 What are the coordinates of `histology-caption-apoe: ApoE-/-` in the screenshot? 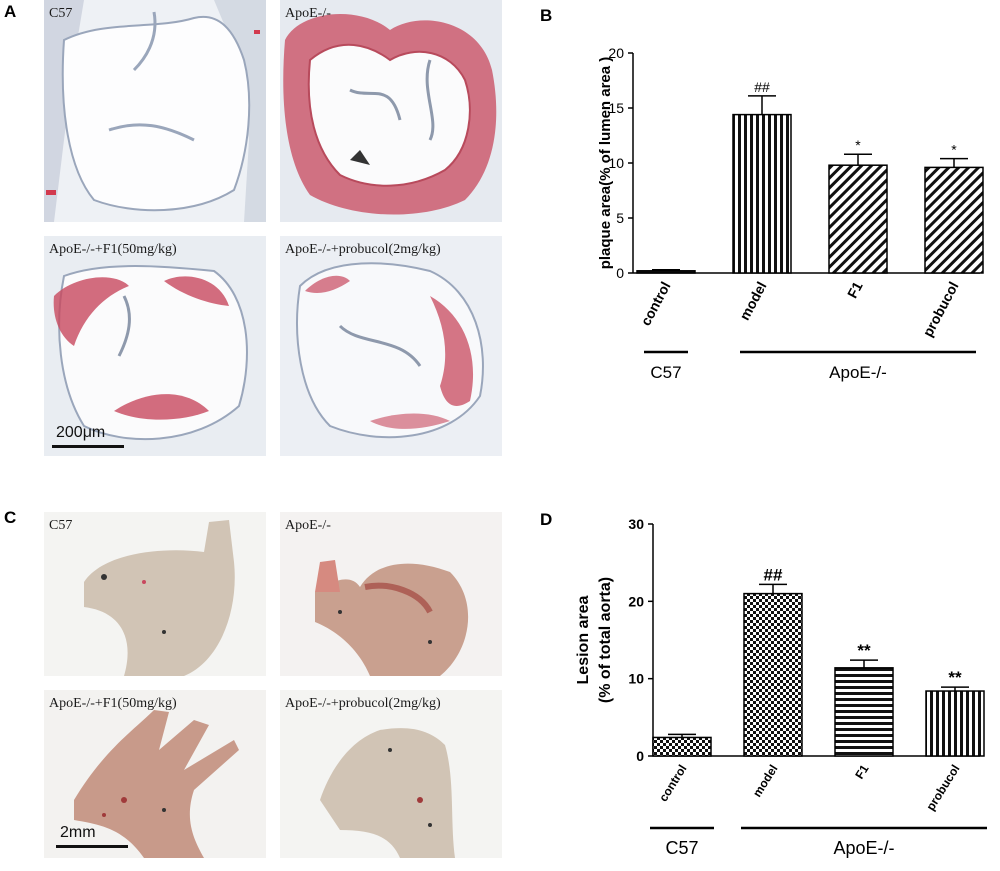 It's located at (308, 13).